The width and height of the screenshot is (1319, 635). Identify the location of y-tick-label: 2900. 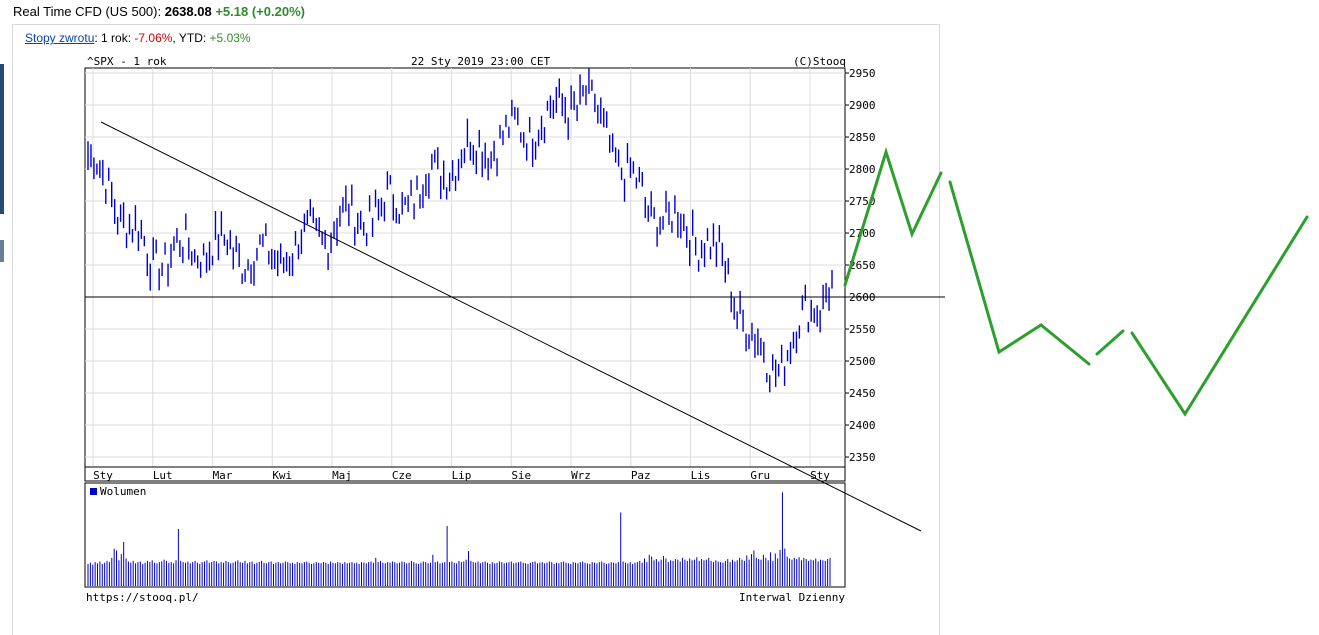
(862, 105).